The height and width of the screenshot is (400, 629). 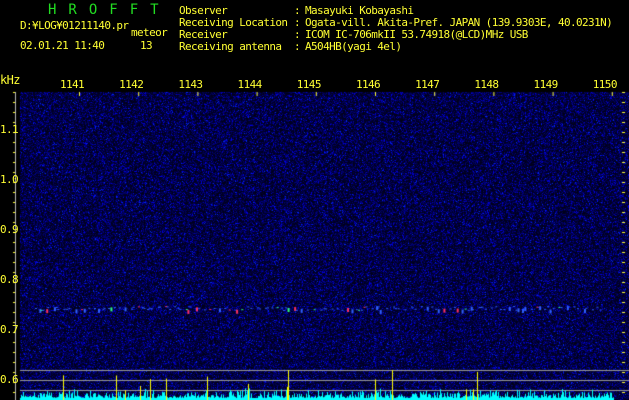 What do you see at coordinates (546, 84) in the screenshot?
I see `x-tick-label: 1149` at bounding box center [546, 84].